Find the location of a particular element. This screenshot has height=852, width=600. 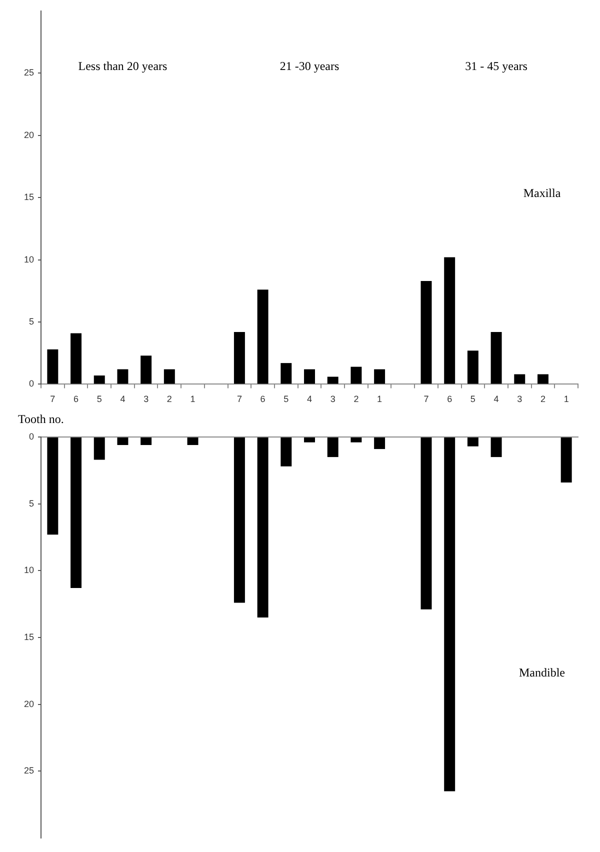

annotation: 21 -30 years is located at coordinates (310, 66).